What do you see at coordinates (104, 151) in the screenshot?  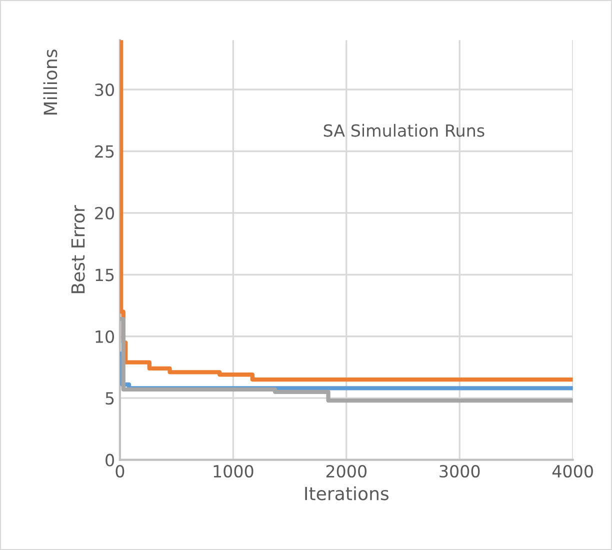 I see `y-tick-label: 25` at bounding box center [104, 151].